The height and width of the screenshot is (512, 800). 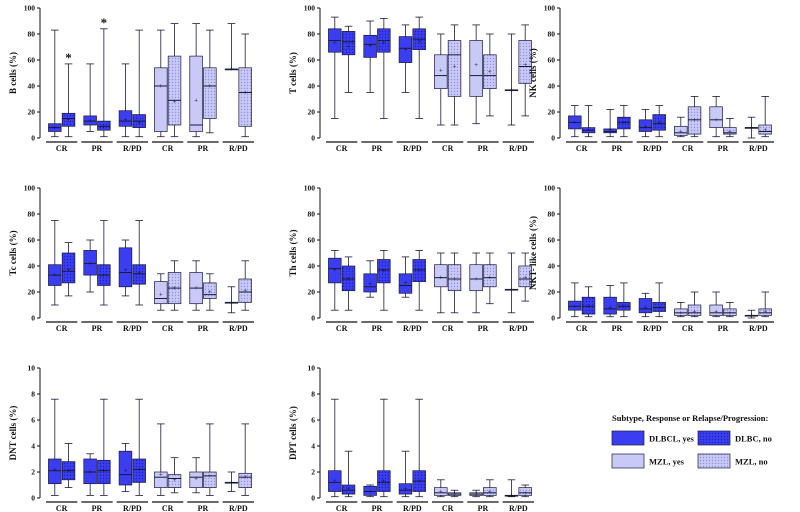 What do you see at coordinates (104, 76) in the screenshot?
I see `box-pr-2: +*` at bounding box center [104, 76].